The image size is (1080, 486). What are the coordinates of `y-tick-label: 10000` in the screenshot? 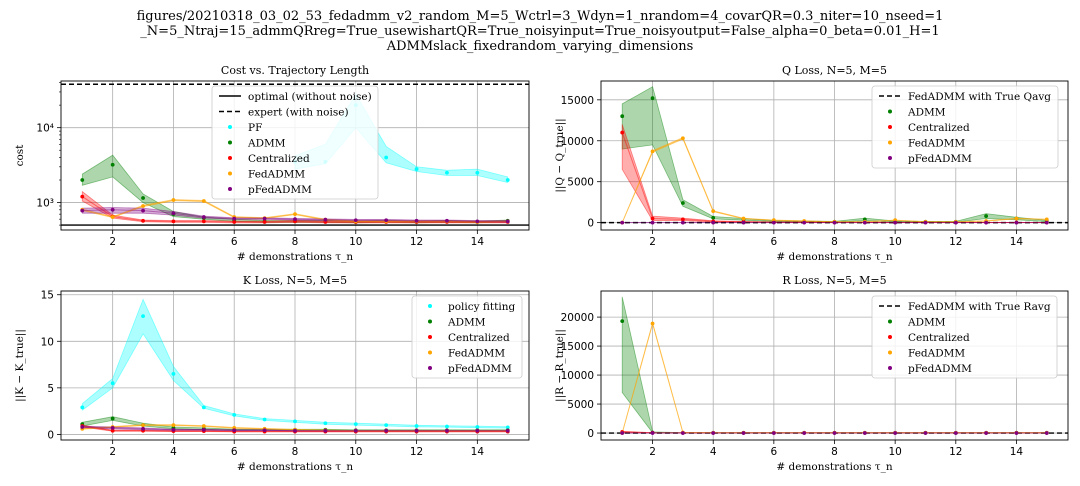 It's located at (577, 142).